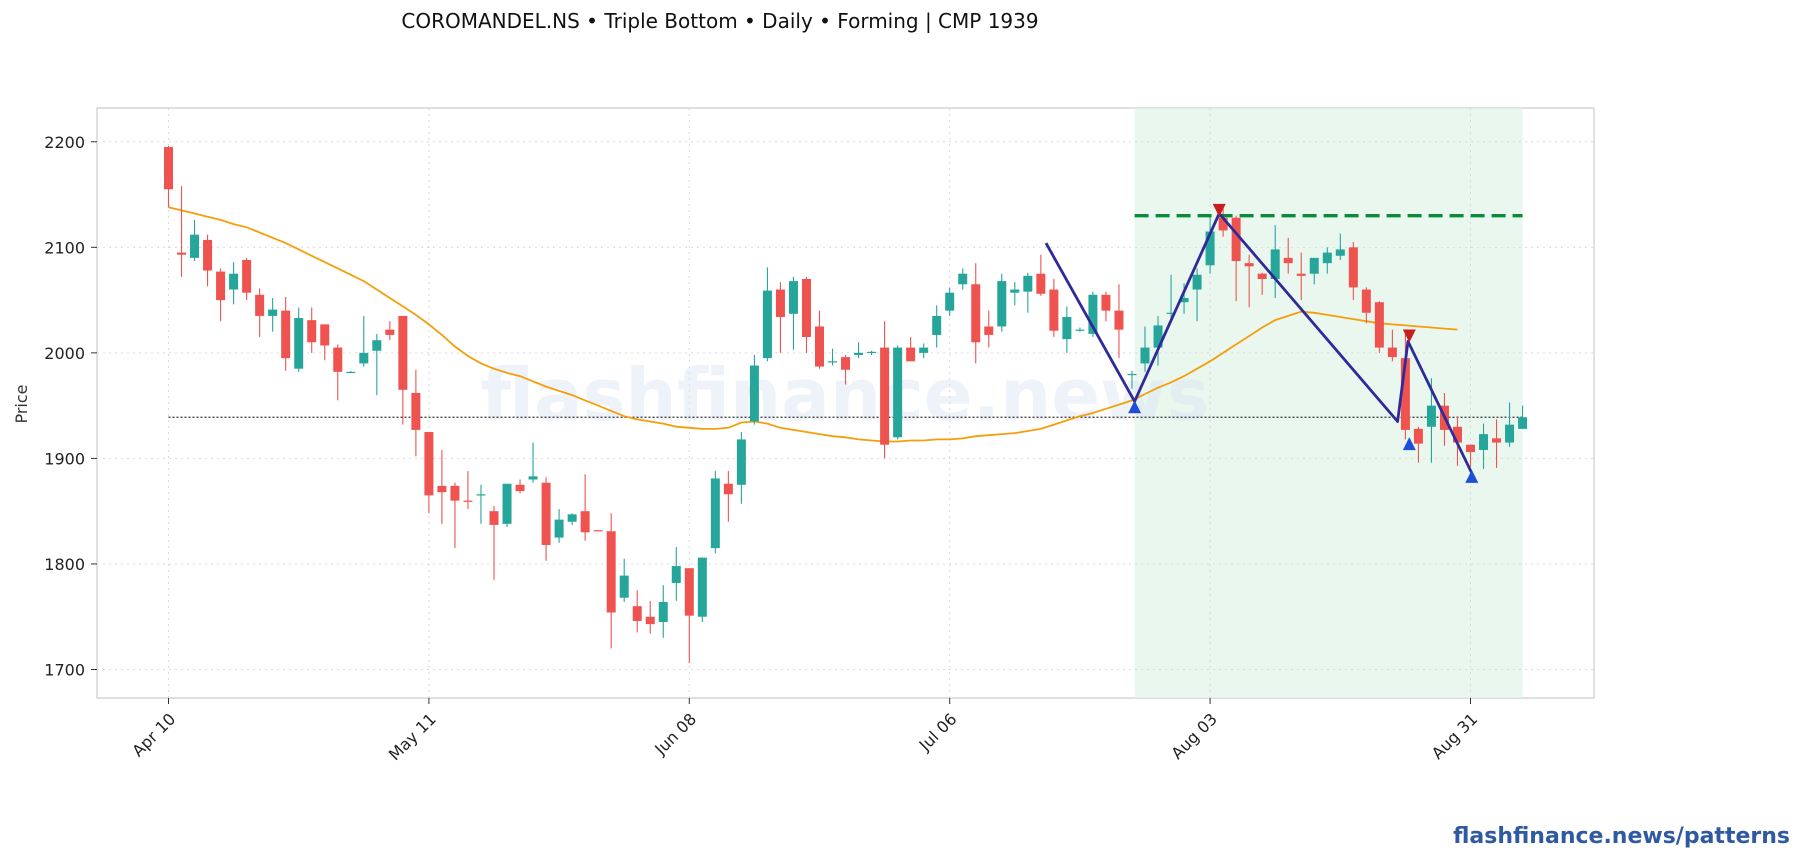  I want to click on y-tick-label: 2200, so click(64, 142).